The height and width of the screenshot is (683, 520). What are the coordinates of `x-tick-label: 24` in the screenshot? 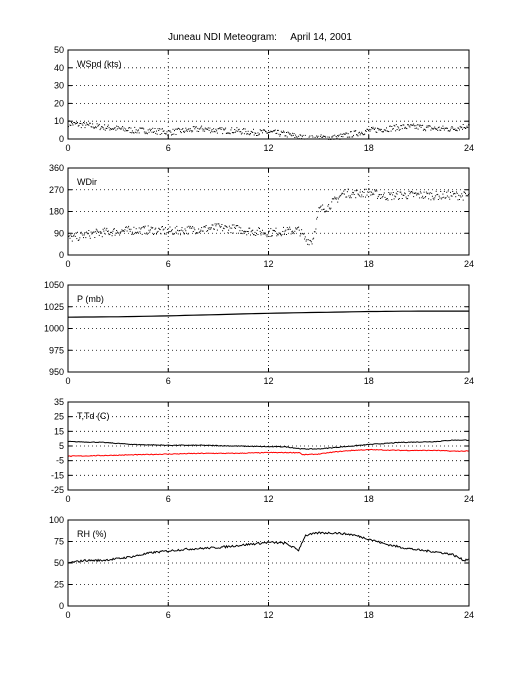 It's located at (469, 381).